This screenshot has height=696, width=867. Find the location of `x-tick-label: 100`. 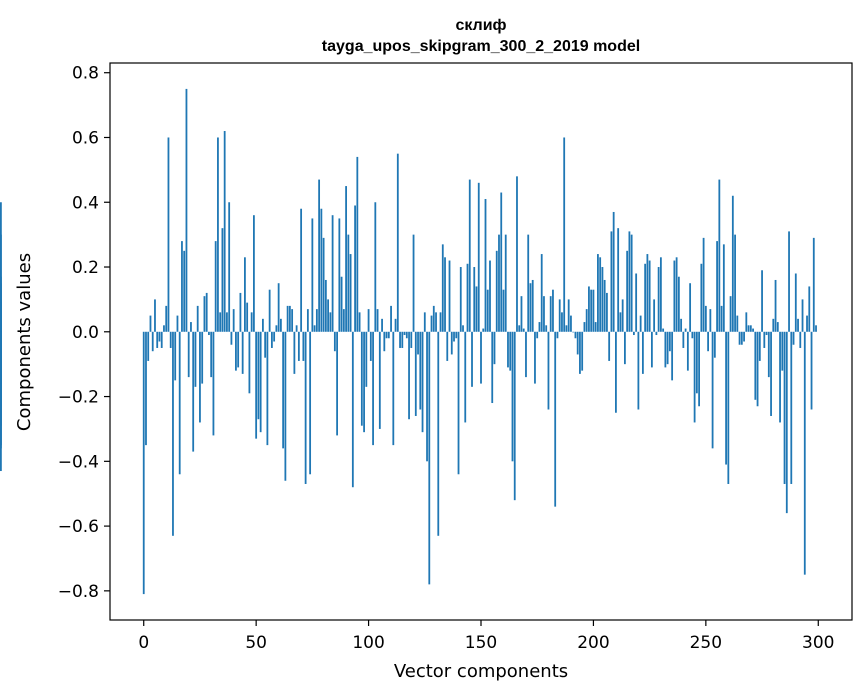

x-tick-label: 100 is located at coordinates (368, 643).